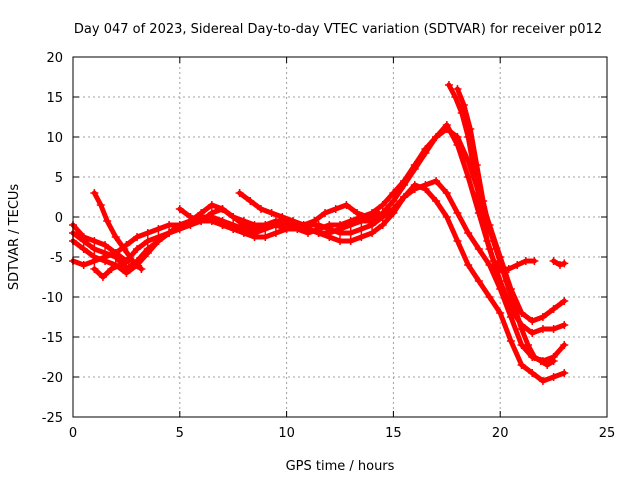 The width and height of the screenshot is (640, 480). I want to click on y-tick-label: -20, so click(52, 378).